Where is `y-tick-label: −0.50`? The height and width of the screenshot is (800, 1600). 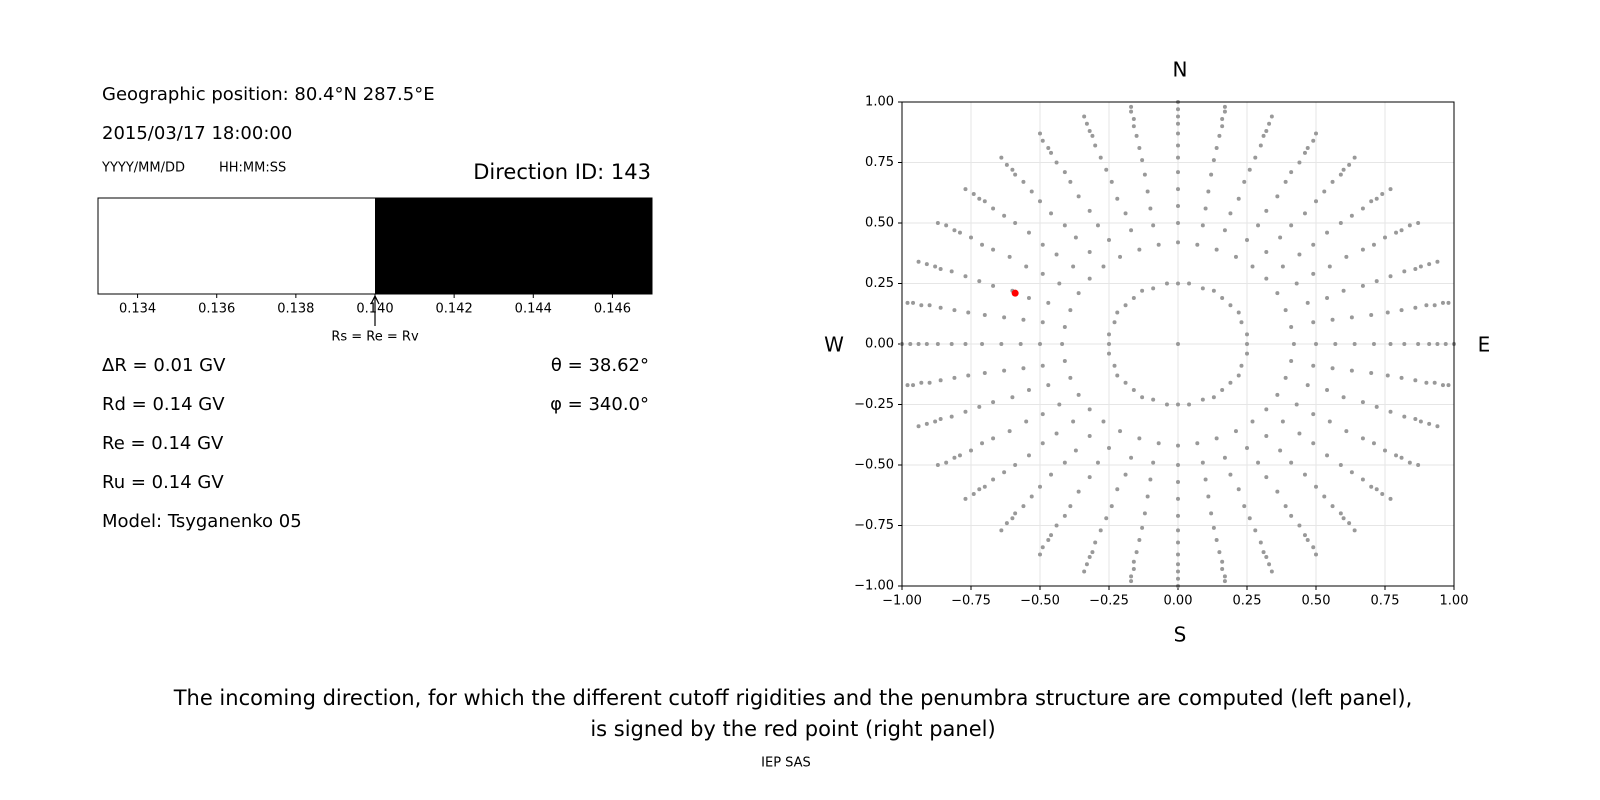 y-tick-label: −0.50 is located at coordinates (874, 465).